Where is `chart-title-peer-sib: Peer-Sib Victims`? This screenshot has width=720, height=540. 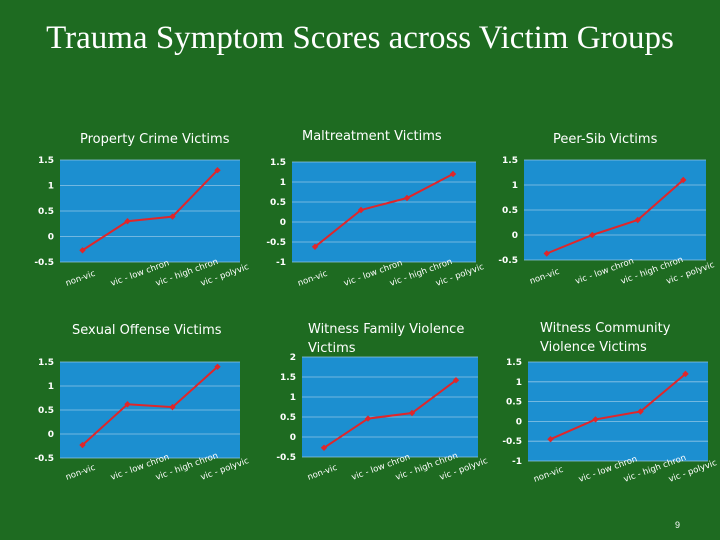
chart-title-peer-sib: Peer-Sib Victims is located at coordinates (605, 139).